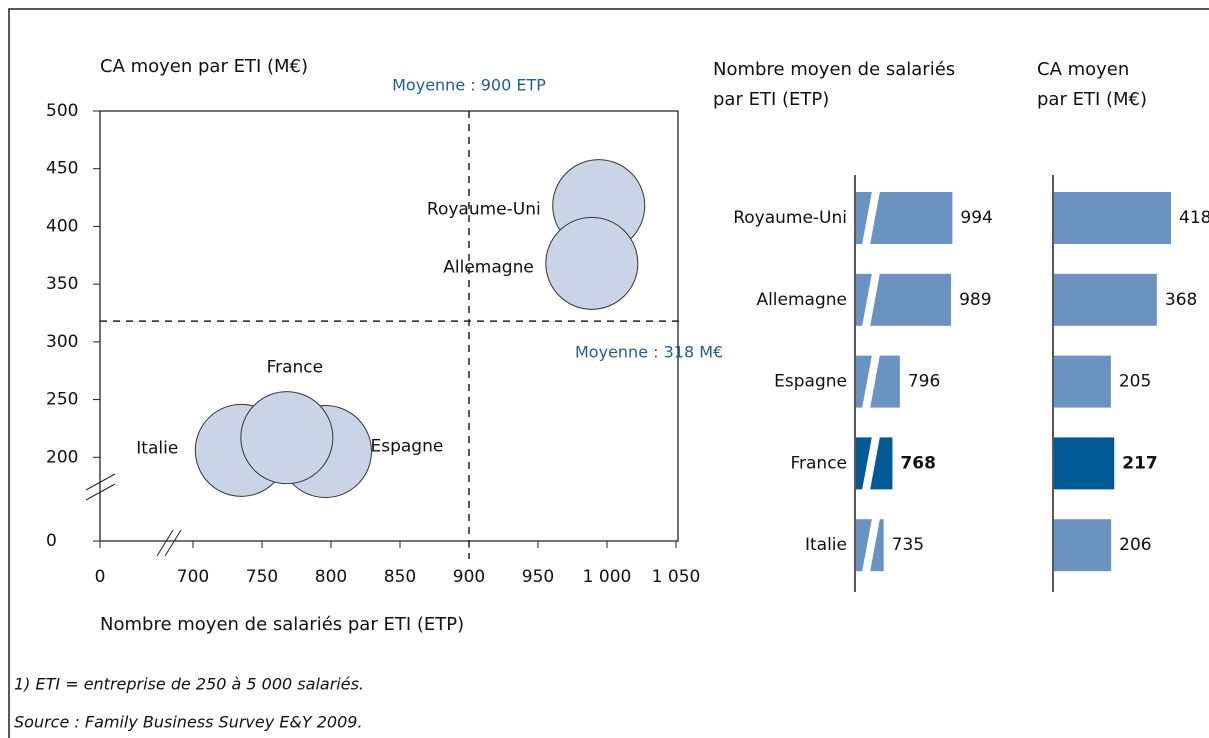 The image size is (1209, 738). I want to click on y-tick-label: 350, so click(62, 284).